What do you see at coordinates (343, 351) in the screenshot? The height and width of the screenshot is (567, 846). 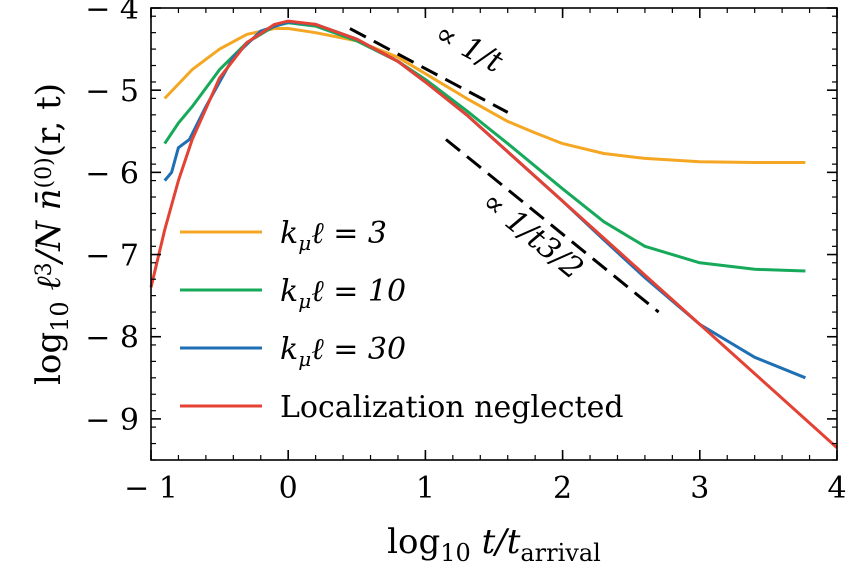 I see `legend-label-3: kμℓ = 30` at bounding box center [343, 351].